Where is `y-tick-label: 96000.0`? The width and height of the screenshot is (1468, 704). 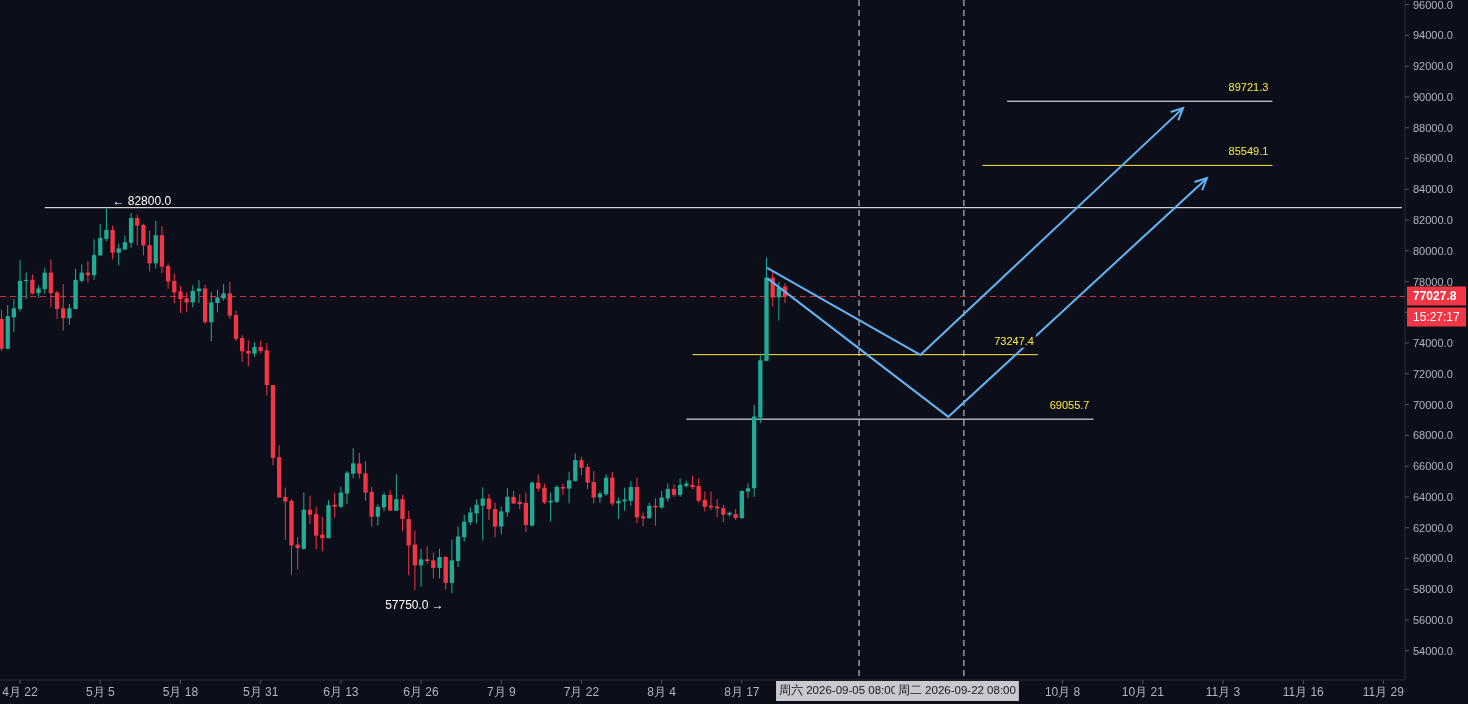
y-tick-label: 96000.0 is located at coordinates (1433, 5).